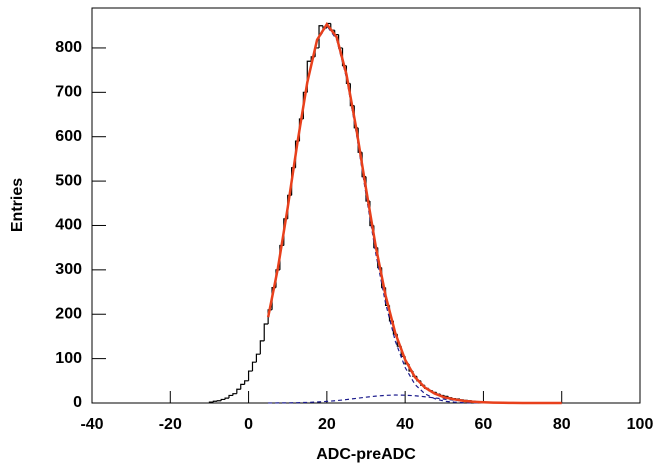 The height and width of the screenshot is (472, 663). Describe the element at coordinates (562, 424) in the screenshot. I see `x-tick-label: 80` at that location.